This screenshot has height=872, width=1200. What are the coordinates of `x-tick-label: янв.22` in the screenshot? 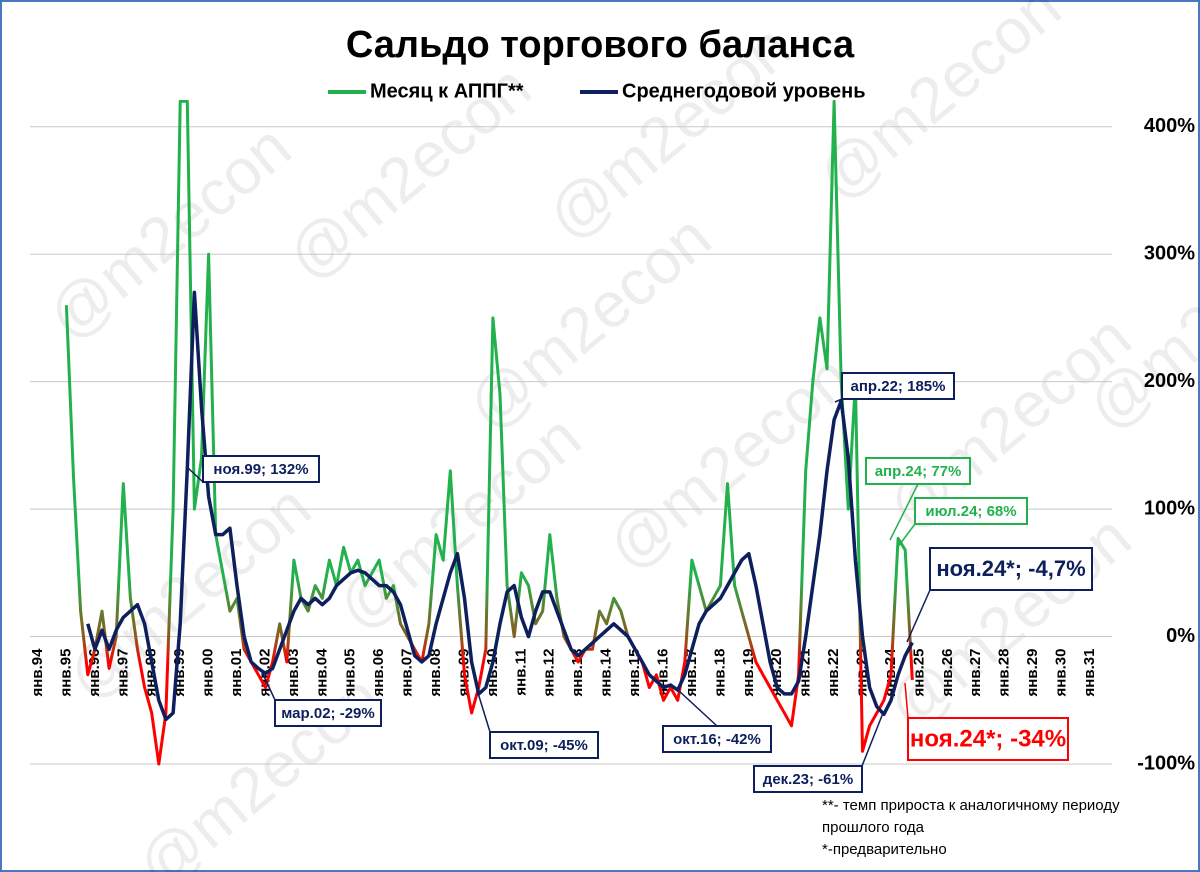 It's located at (833, 673).